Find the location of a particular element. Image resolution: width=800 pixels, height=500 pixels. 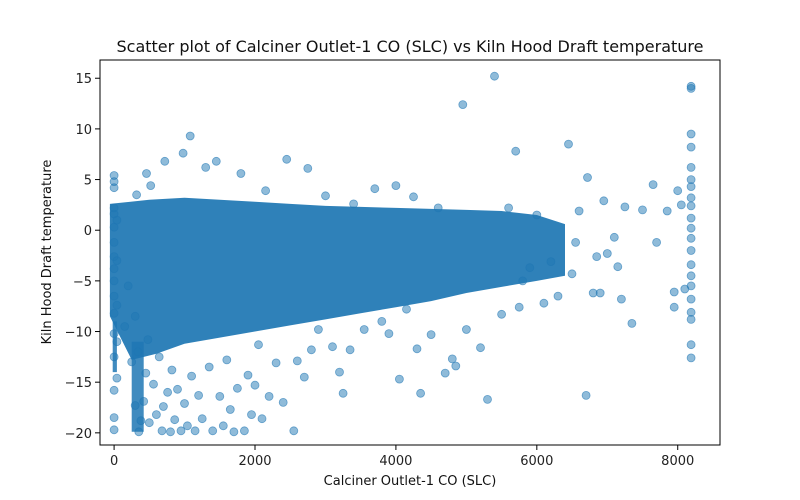

y-tick-label: 0 is located at coordinates (88, 231).